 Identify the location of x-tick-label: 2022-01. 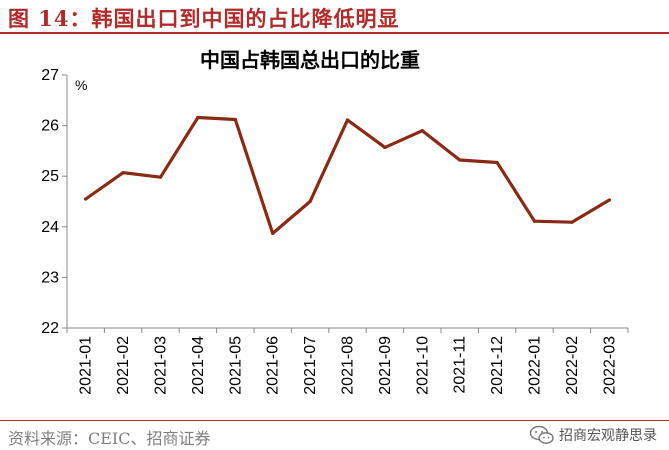
(535, 365).